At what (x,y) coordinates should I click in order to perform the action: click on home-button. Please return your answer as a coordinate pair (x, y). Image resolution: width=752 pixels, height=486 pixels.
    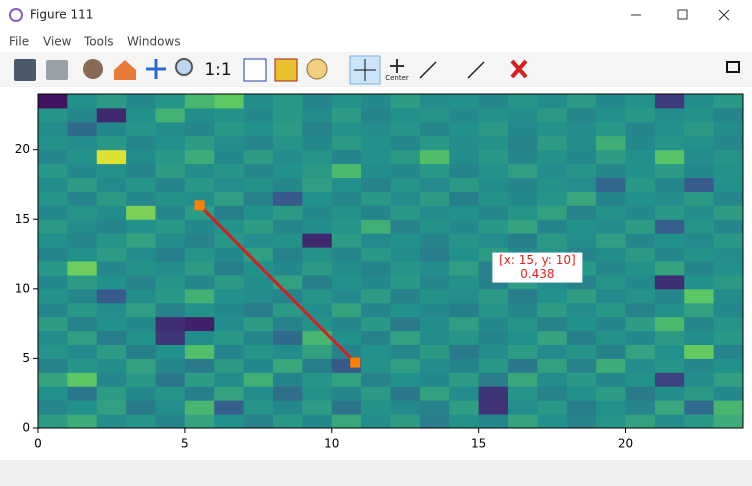
    Looking at the image, I should click on (125, 70).